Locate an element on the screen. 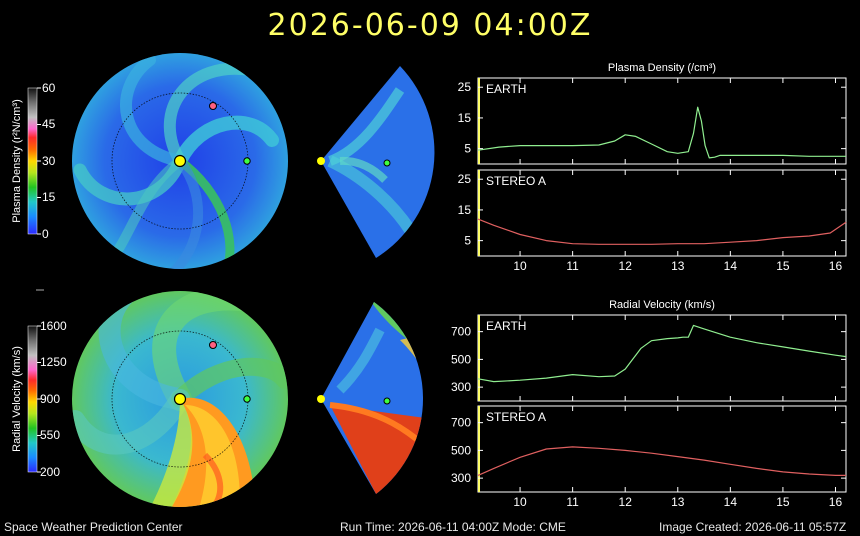  earth-marker is located at coordinates (247, 161).